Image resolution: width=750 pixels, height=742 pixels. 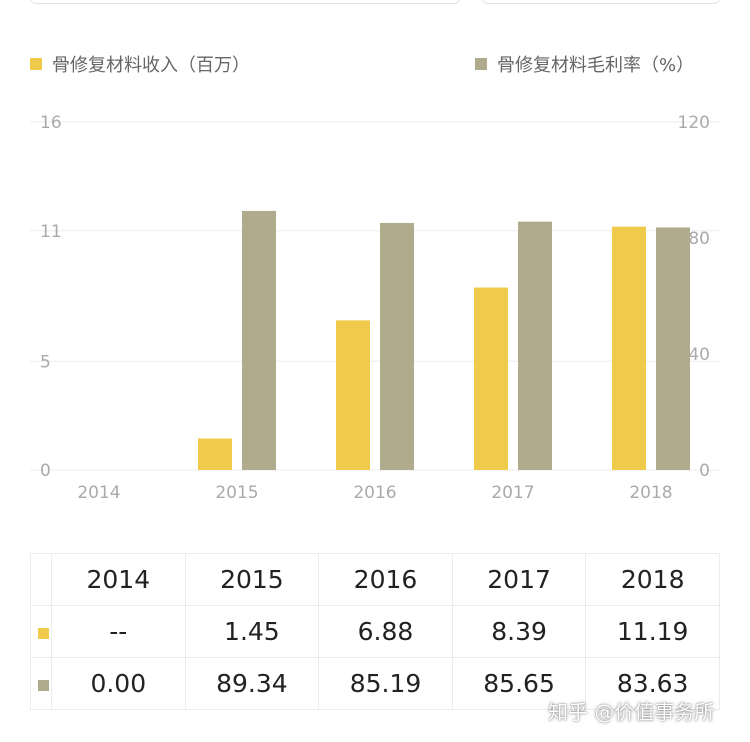 What do you see at coordinates (629, 348) in the screenshot?
I see `bar-revenue-2018` at bounding box center [629, 348].